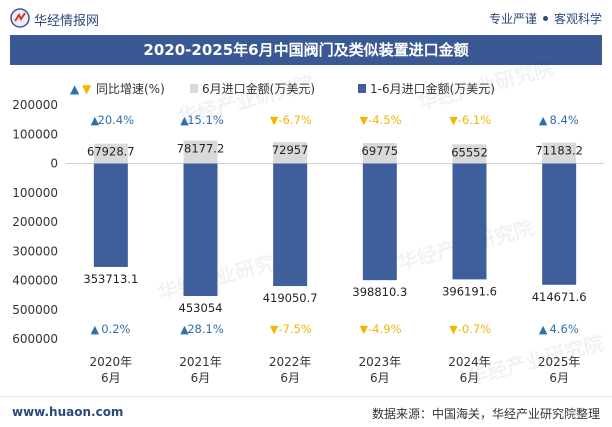 Image resolution: width=612 pixels, height=427 pixels. Describe the element at coordinates (110, 279) in the screenshot. I see `value-label-cumulative: 353713.1` at that location.